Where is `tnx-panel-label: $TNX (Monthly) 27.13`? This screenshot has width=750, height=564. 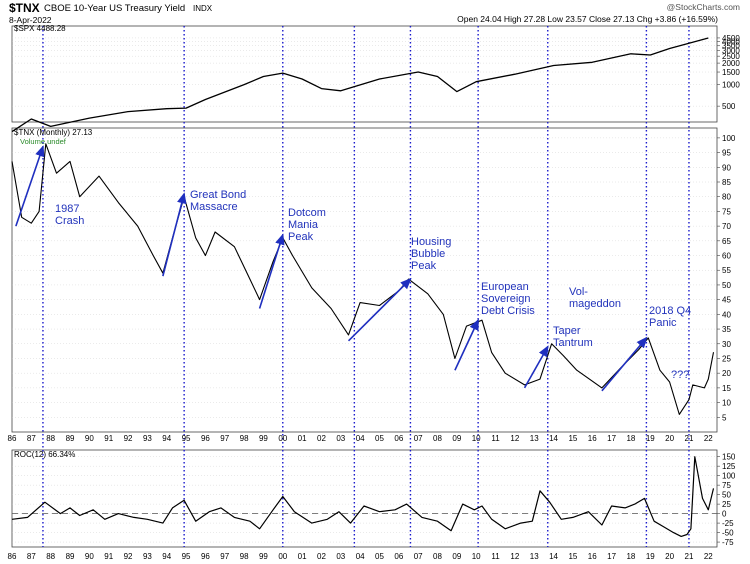
tnx-panel-label: $TNX (Monthly) 27.13 is located at coordinates (53, 132).